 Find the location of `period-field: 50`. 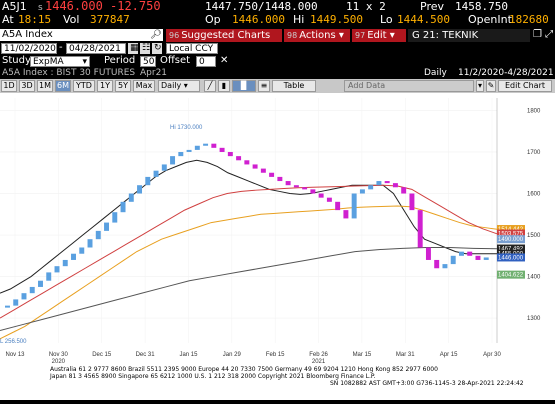

period-field: 50 is located at coordinates (148, 61).